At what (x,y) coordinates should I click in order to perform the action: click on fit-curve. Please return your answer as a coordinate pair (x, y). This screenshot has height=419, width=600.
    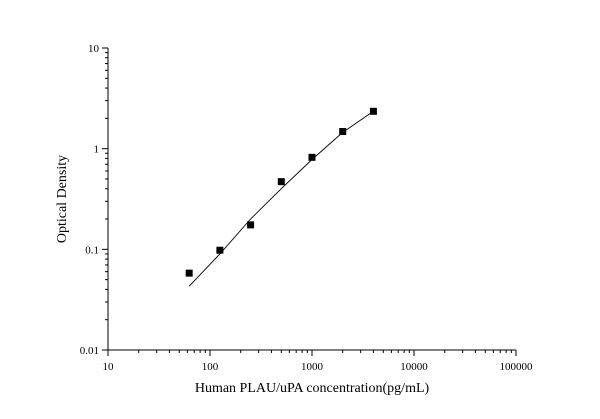
    Looking at the image, I should click on (281, 198).